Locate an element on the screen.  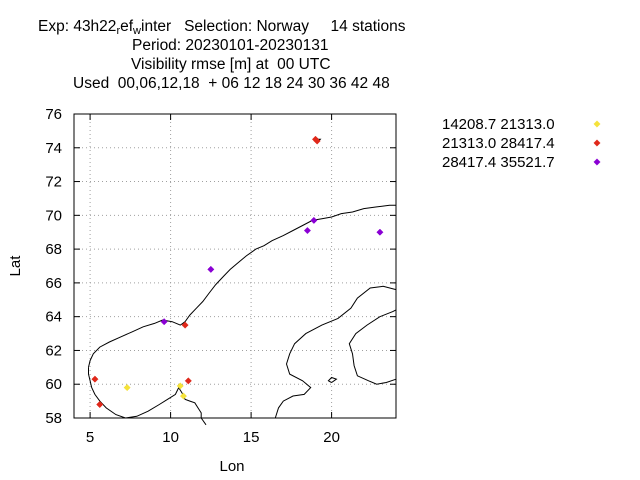
title-line-1-prefix: Exp: 43h22 is located at coordinates (77, 26).